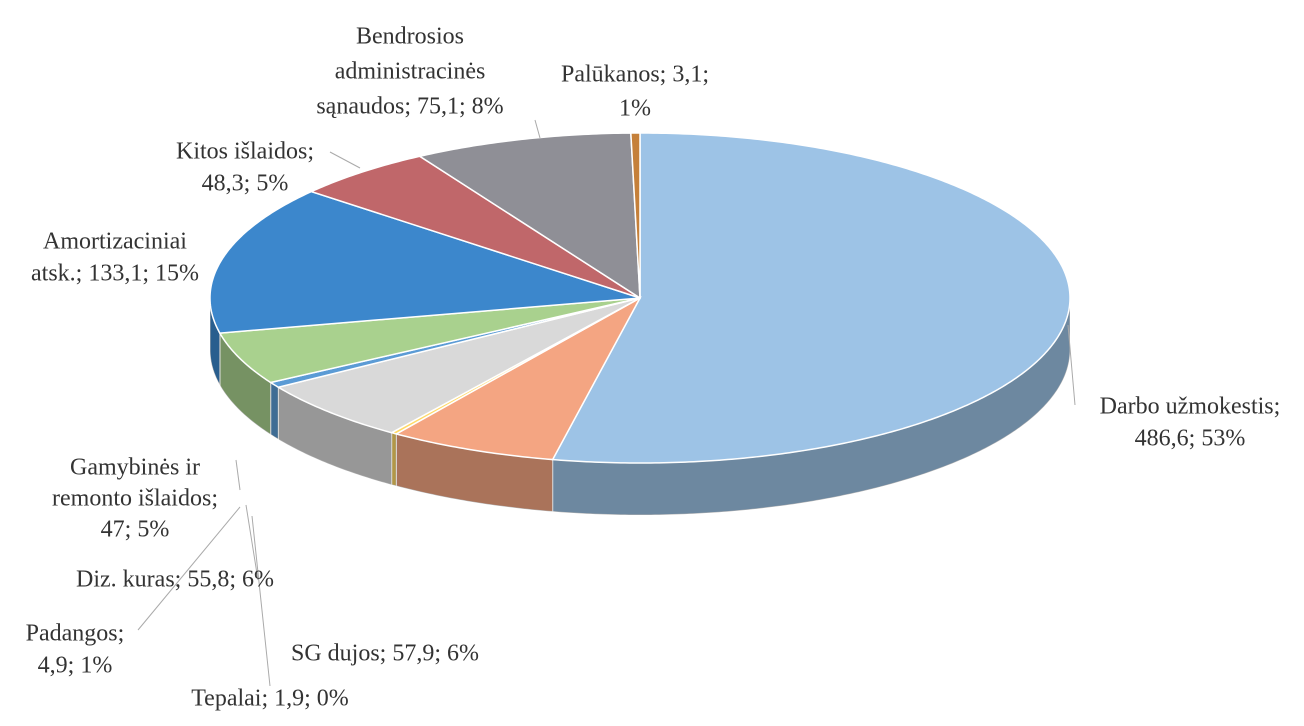  What do you see at coordinates (175, 580) in the screenshot?
I see `data-label: Diz. kuras; 55,8; 6%` at bounding box center [175, 580].